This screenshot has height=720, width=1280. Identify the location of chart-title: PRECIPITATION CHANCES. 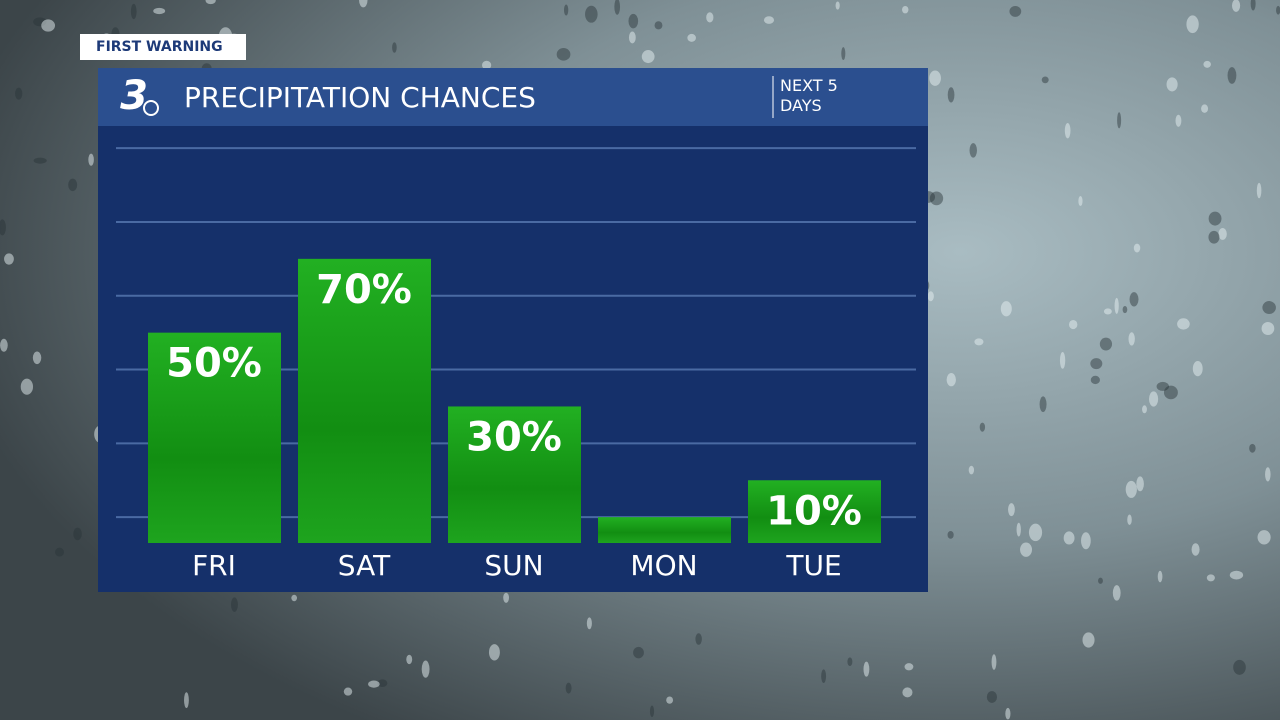
(360, 97).